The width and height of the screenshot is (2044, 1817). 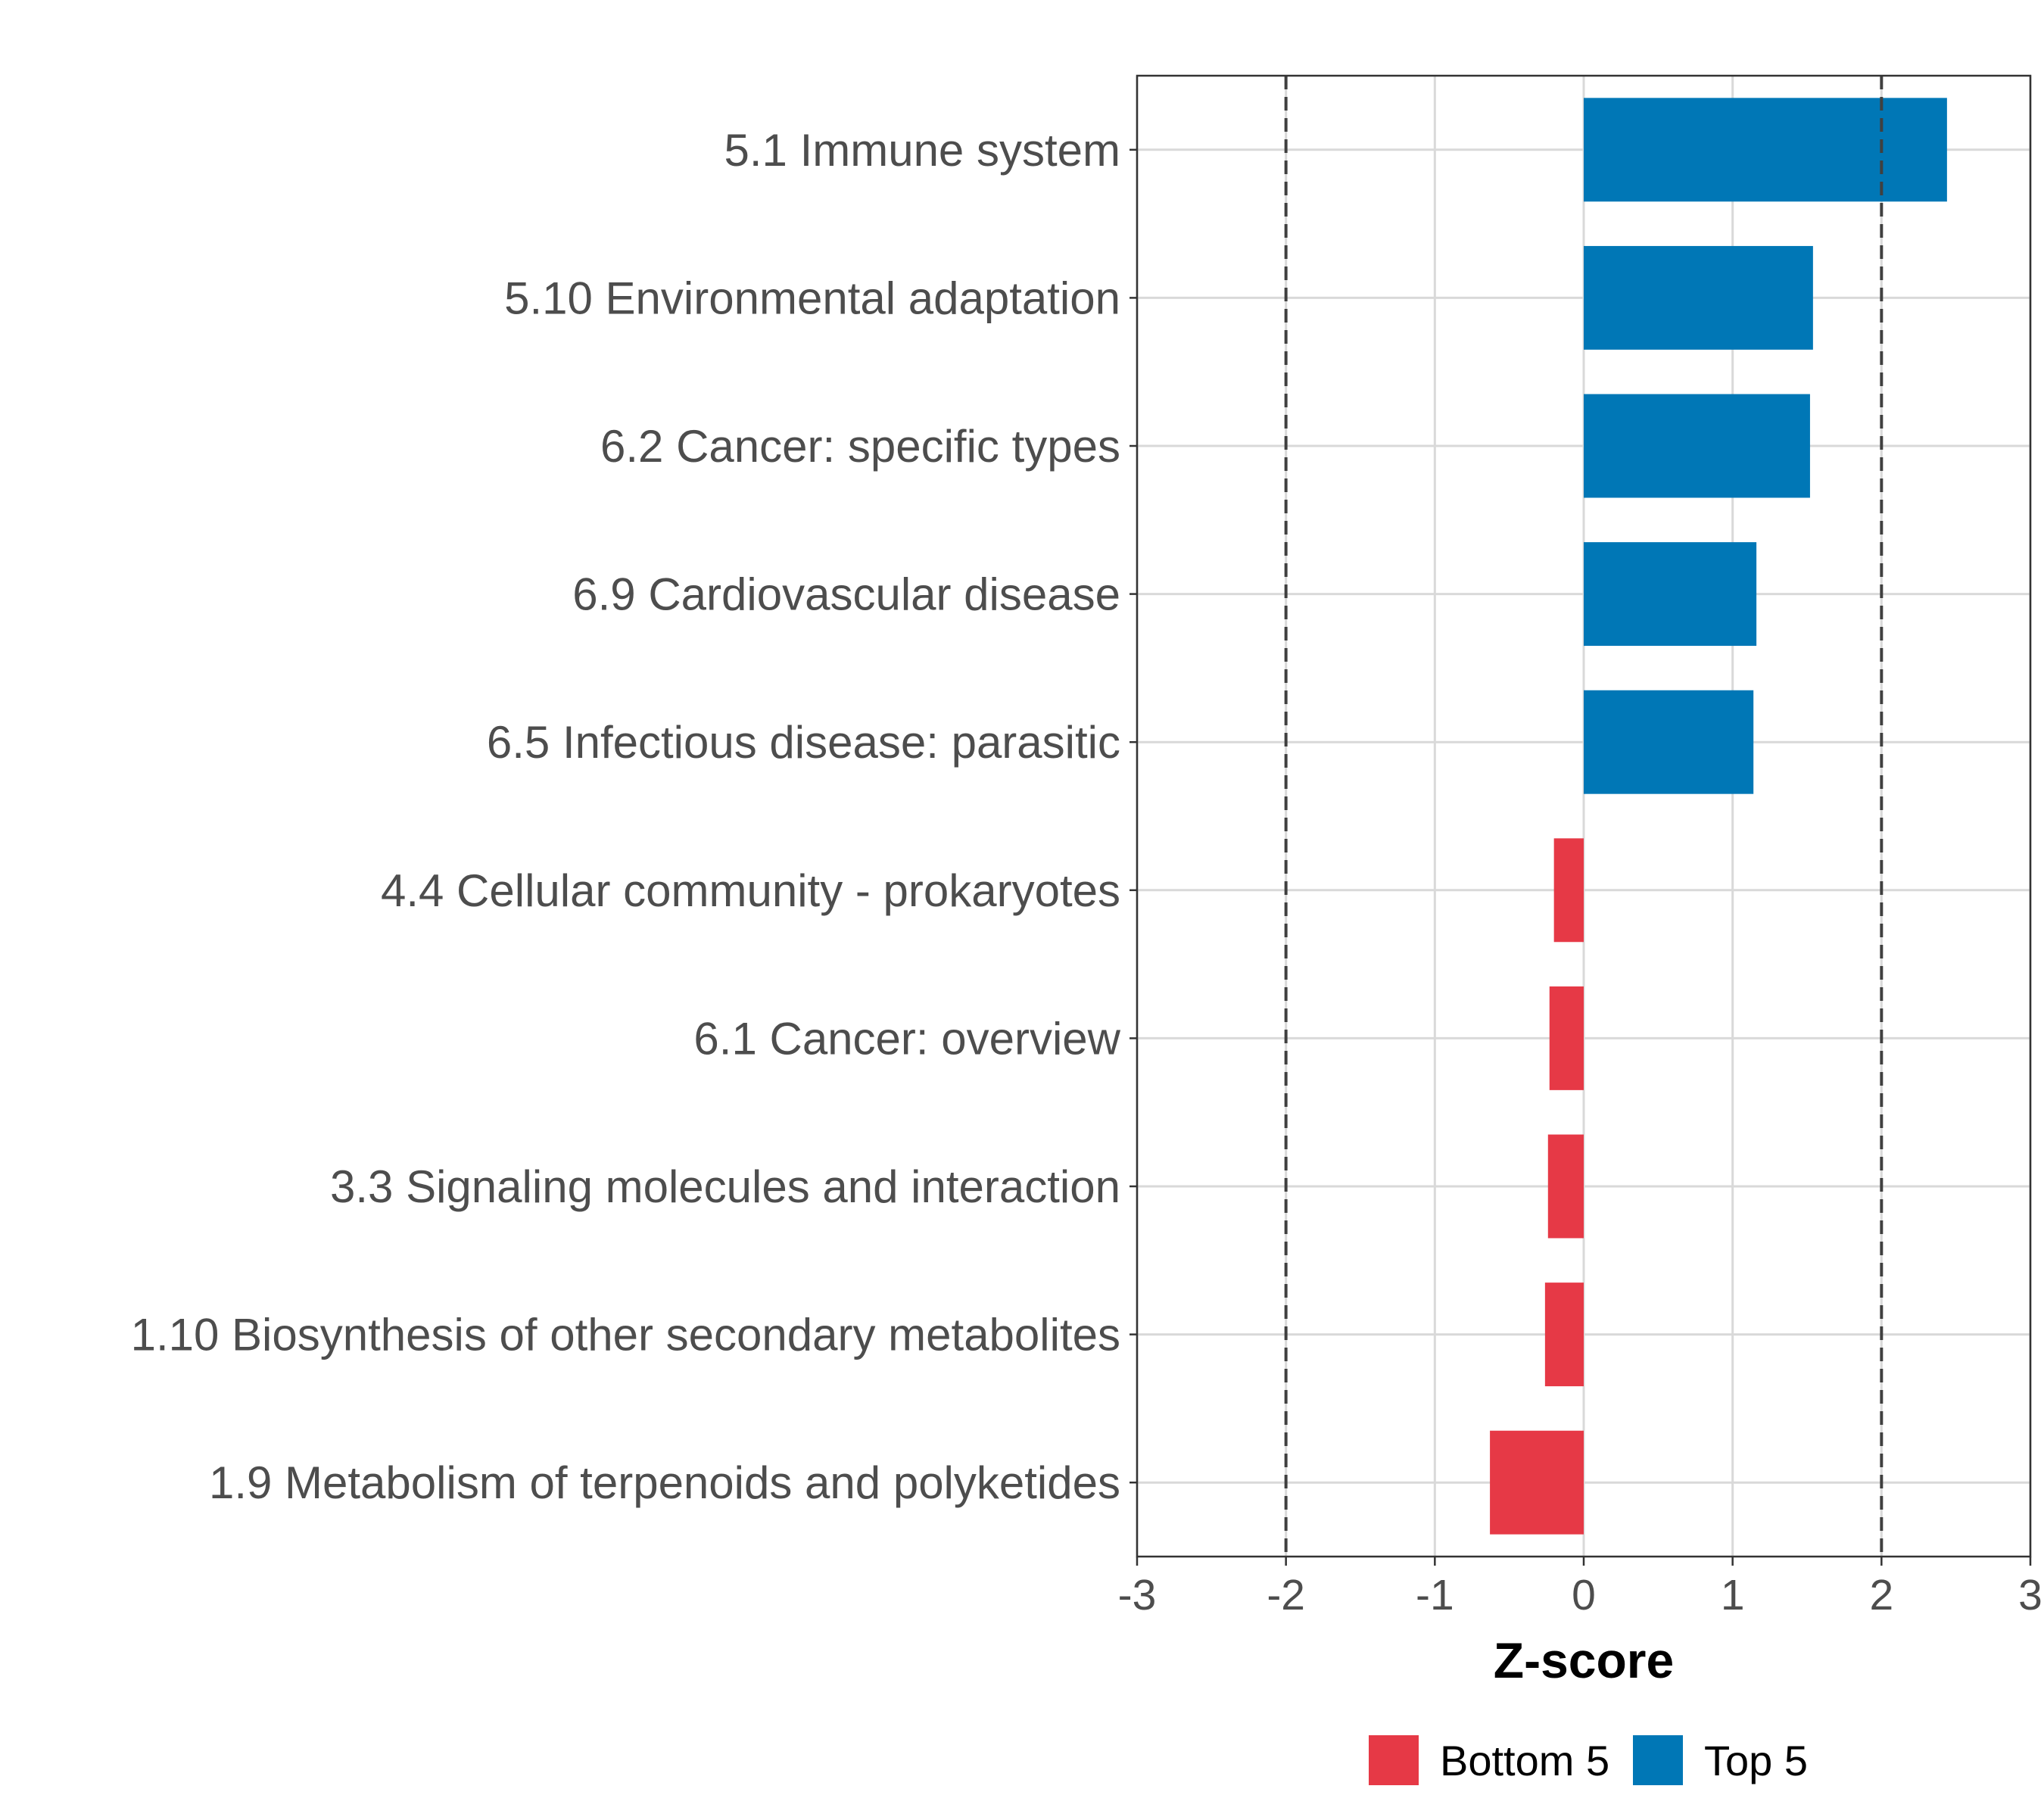 What do you see at coordinates (1435, 1595) in the screenshot?
I see `x-tick-label: -1` at bounding box center [1435, 1595].